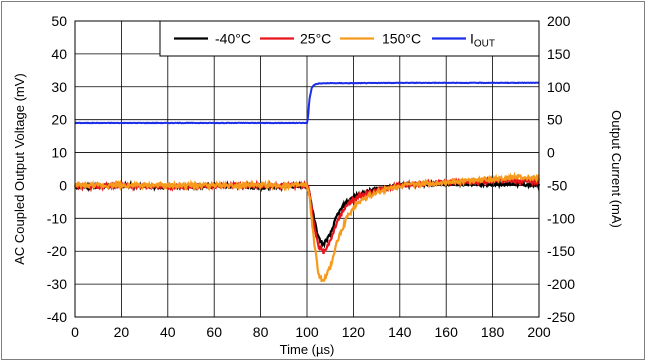 The height and width of the screenshot is (362, 647). What do you see at coordinates (561, 317) in the screenshot?
I see `y-right-tick-label: -250` at bounding box center [561, 317].